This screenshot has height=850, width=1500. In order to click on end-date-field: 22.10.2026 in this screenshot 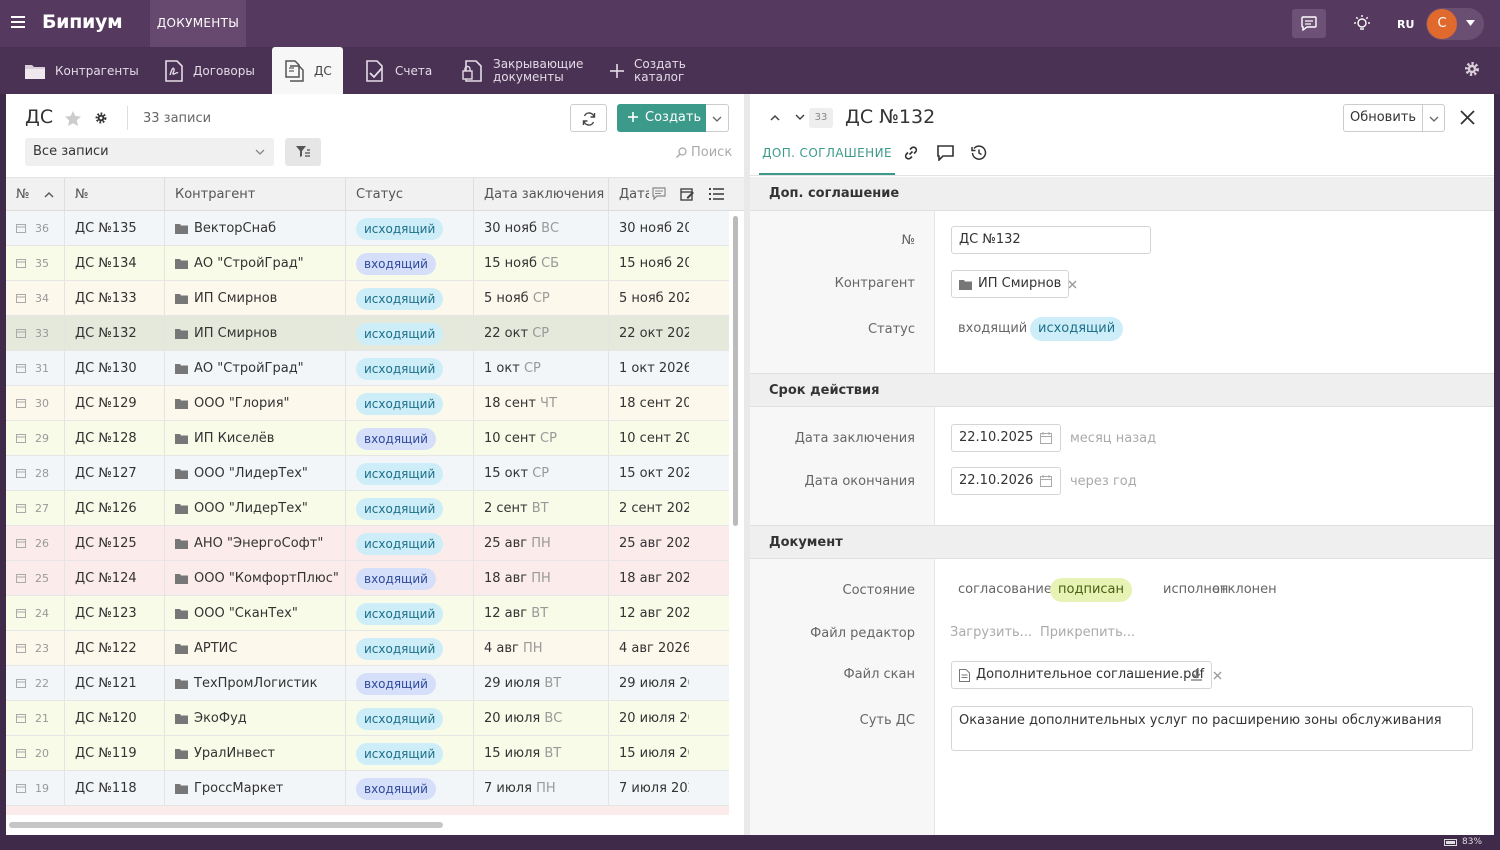, I will do `click(1006, 481)`.